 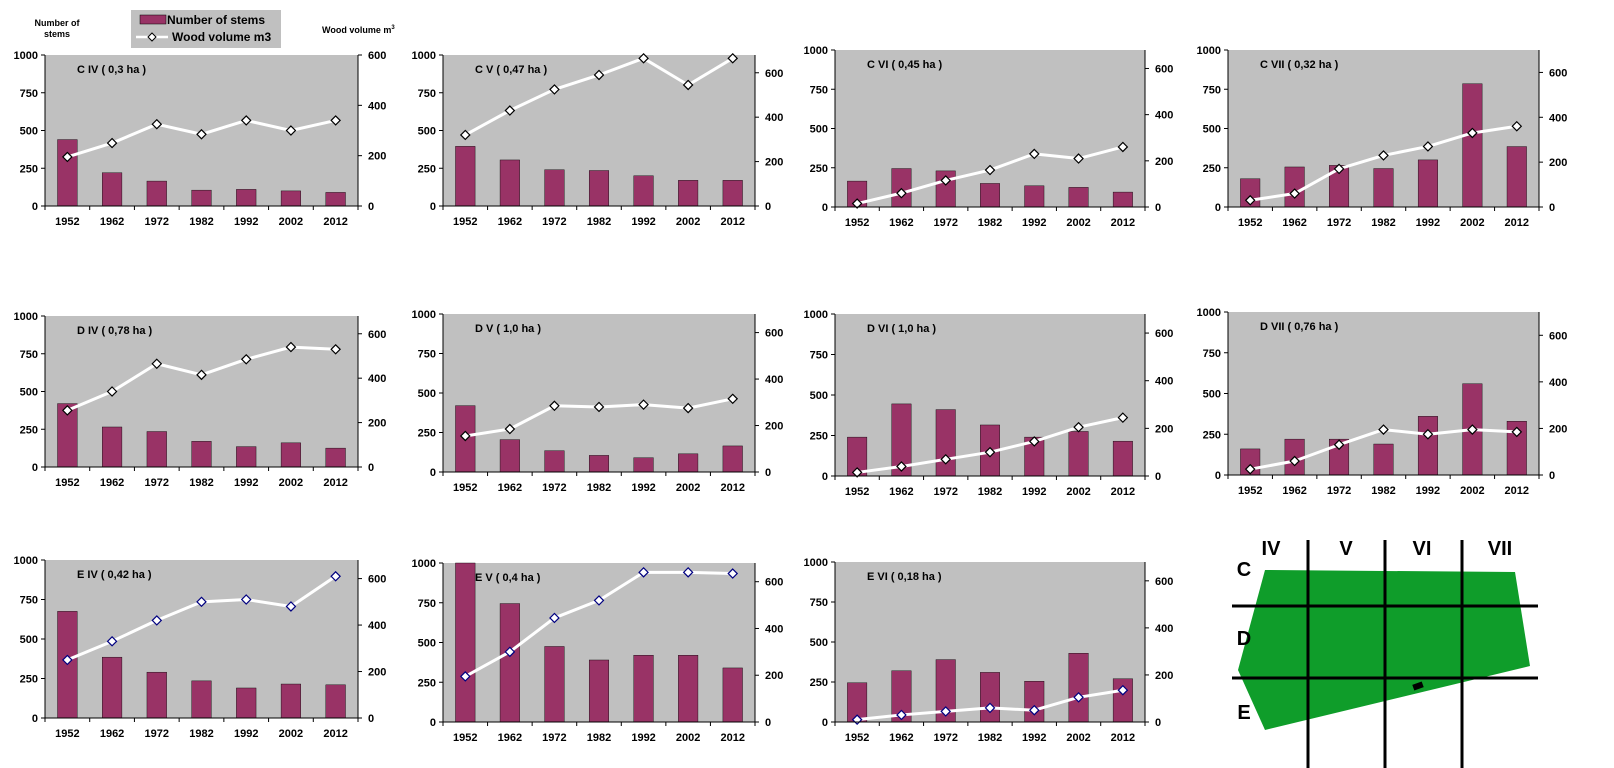 What do you see at coordinates (1418, 686) in the screenshot?
I see `plot-marker` at bounding box center [1418, 686].